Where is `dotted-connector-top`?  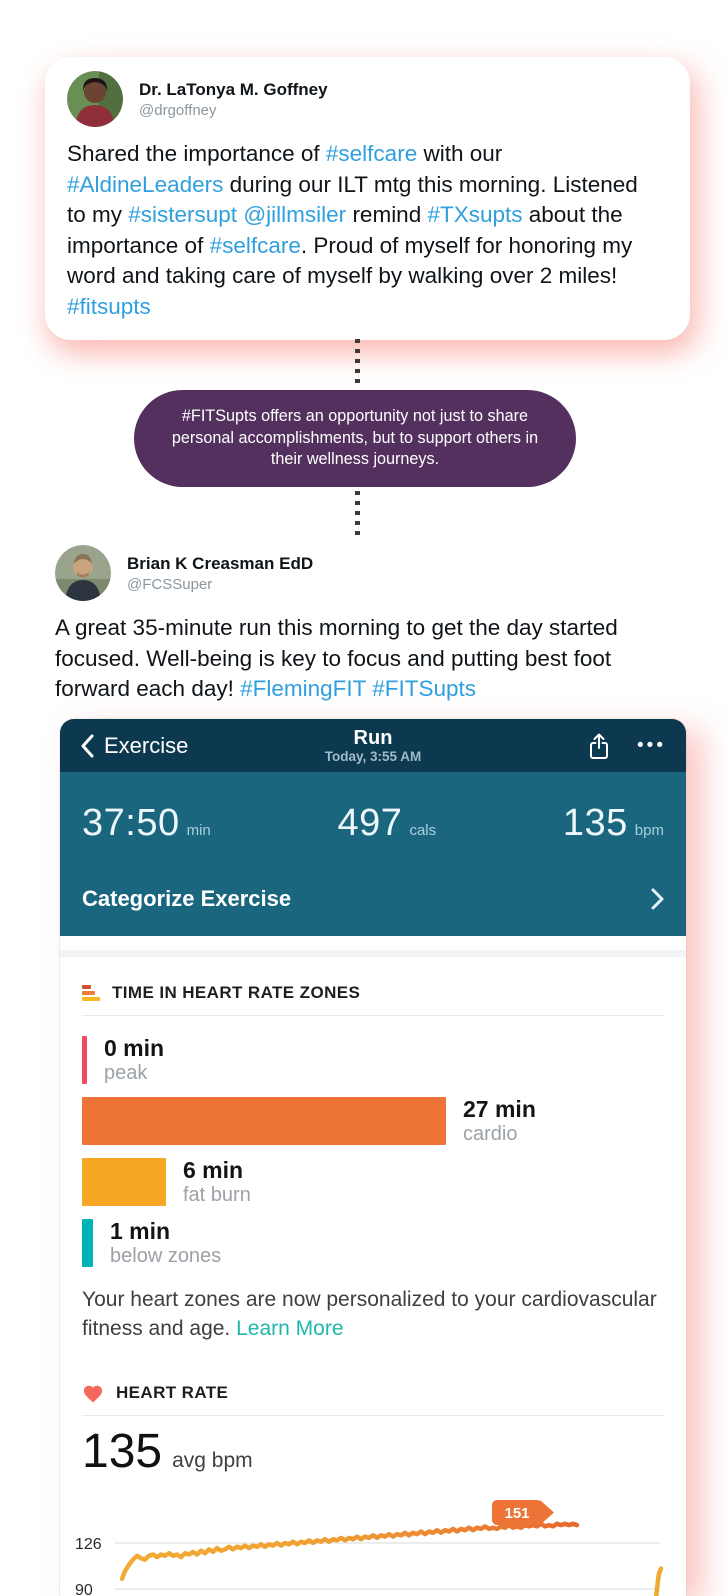
dotted-connector-top is located at coordinates (357, 363).